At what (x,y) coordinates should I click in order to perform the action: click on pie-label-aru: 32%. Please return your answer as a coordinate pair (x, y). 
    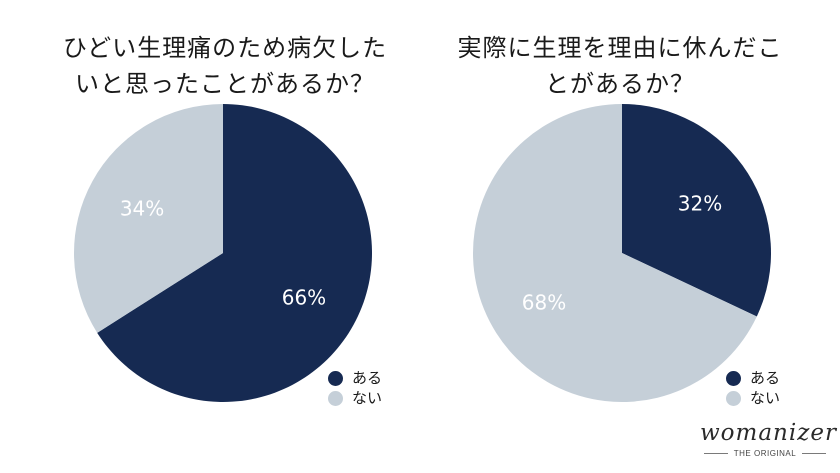
    Looking at the image, I should click on (700, 204).